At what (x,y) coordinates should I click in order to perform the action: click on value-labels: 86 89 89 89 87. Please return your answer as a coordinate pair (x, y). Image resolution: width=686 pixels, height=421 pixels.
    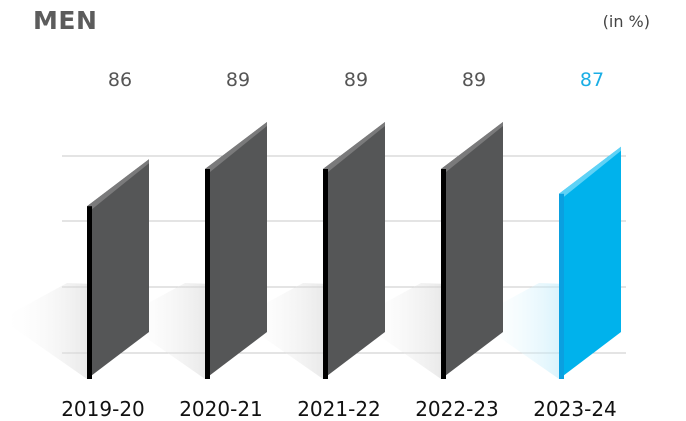
    Looking at the image, I should click on (356, 80).